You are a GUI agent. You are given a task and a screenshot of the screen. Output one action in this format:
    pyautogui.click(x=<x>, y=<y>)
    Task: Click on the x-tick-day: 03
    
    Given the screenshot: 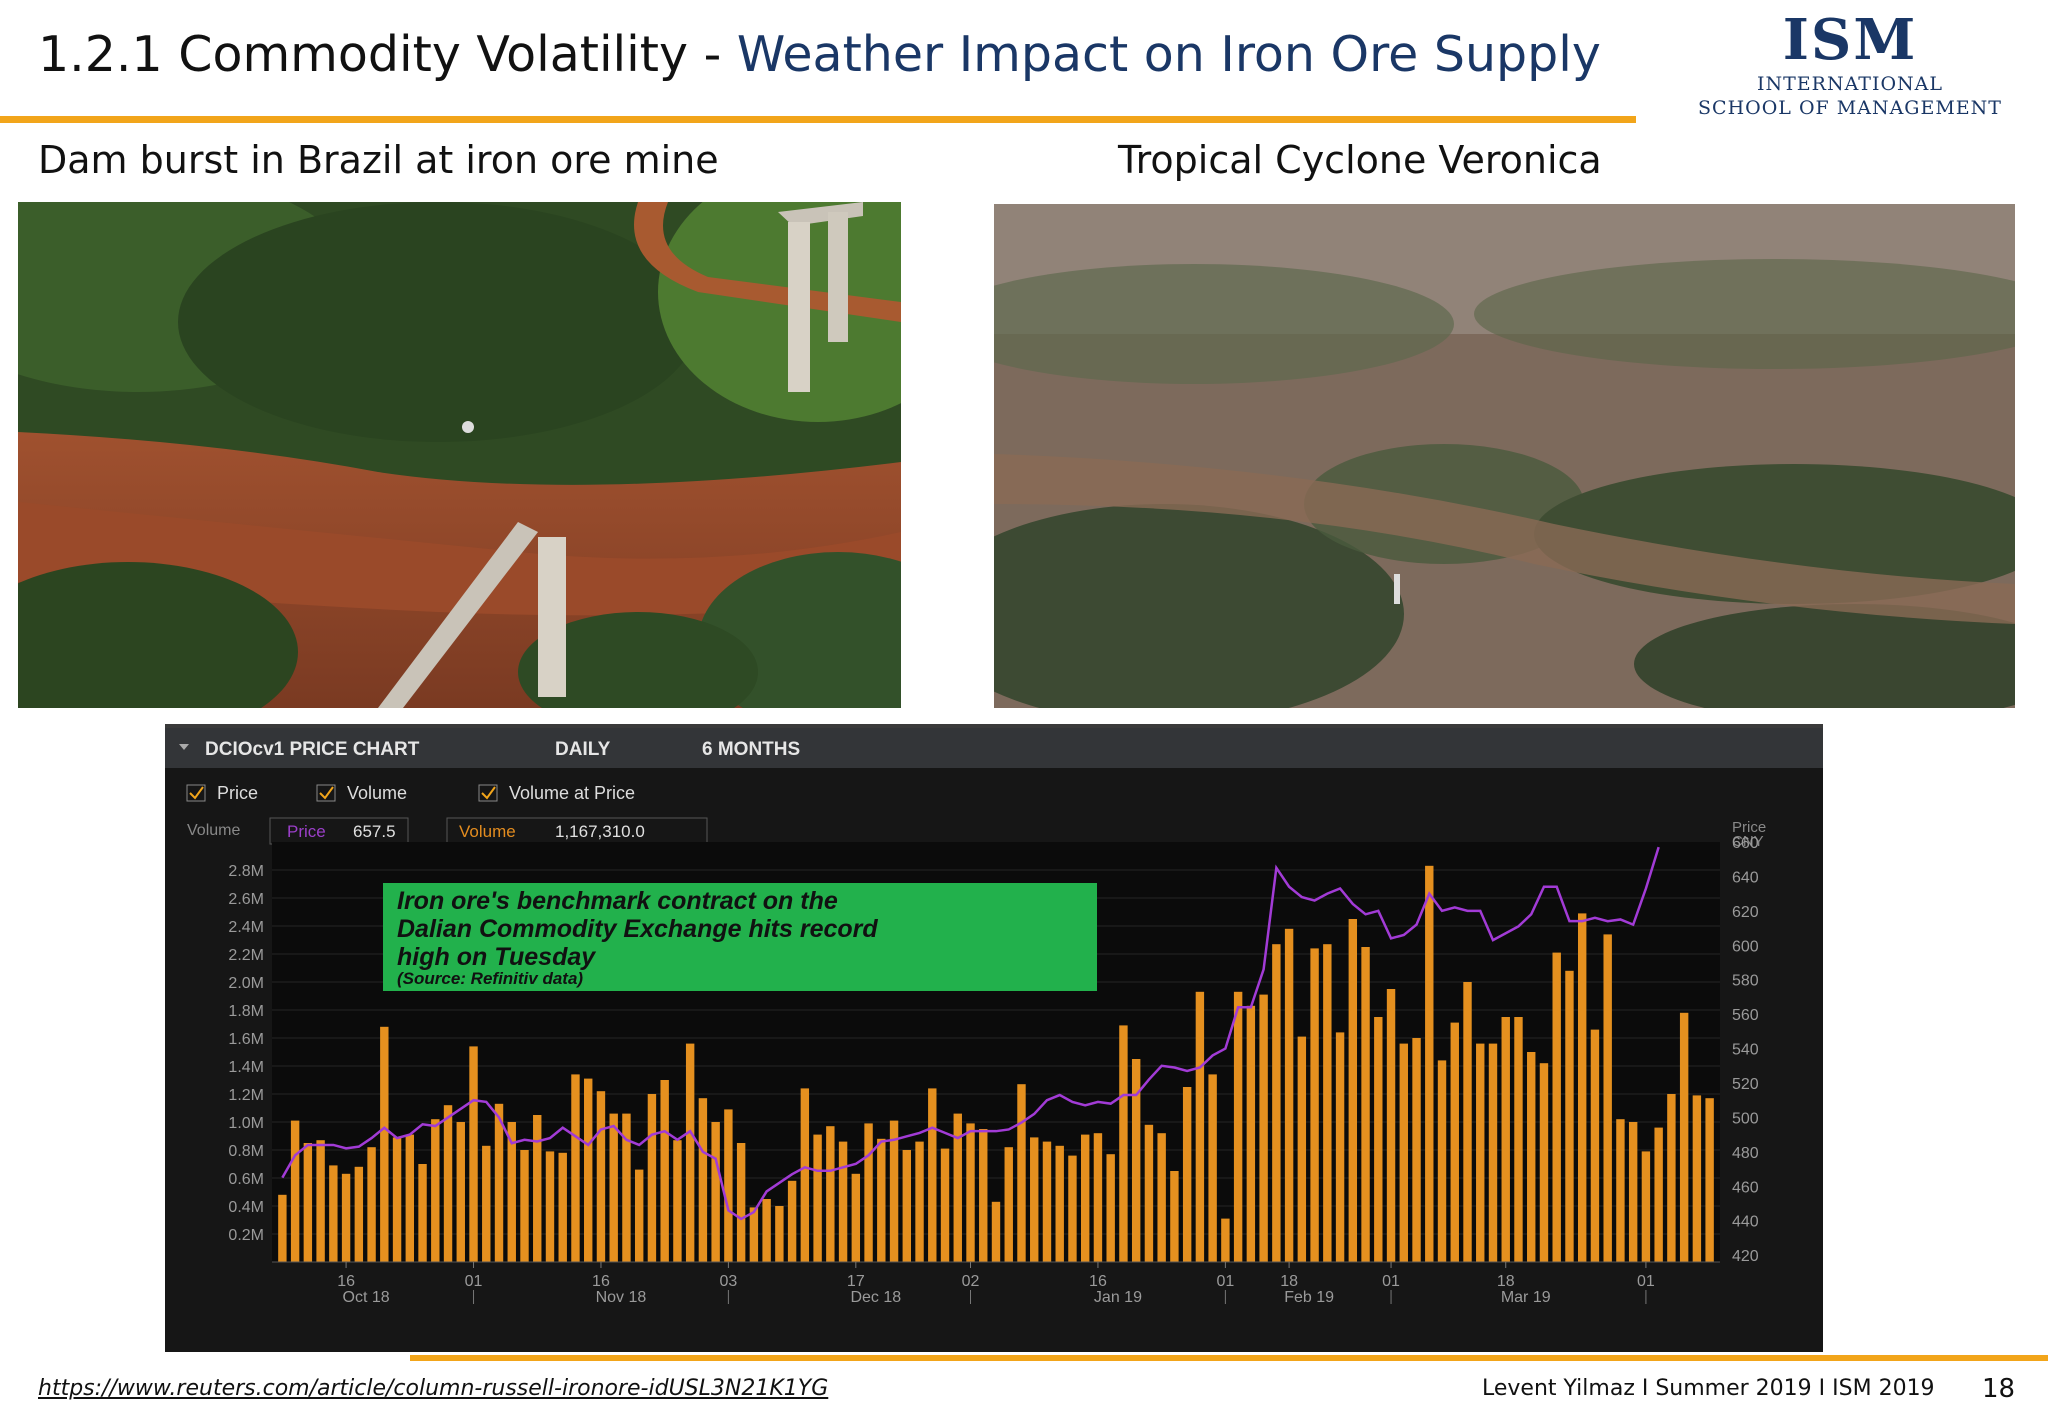 What is the action you would take?
    pyautogui.click(x=728, y=1281)
    